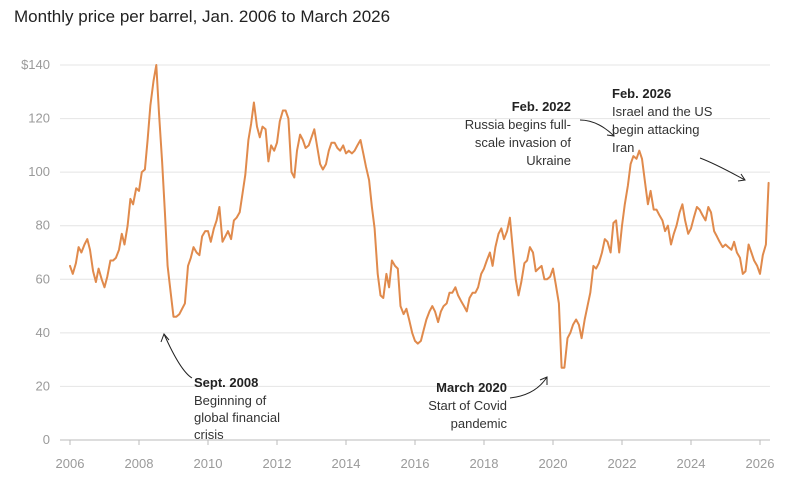 The image size is (800, 500). Describe the element at coordinates (70, 463) in the screenshot. I see `x-tick-label: 2006` at that location.